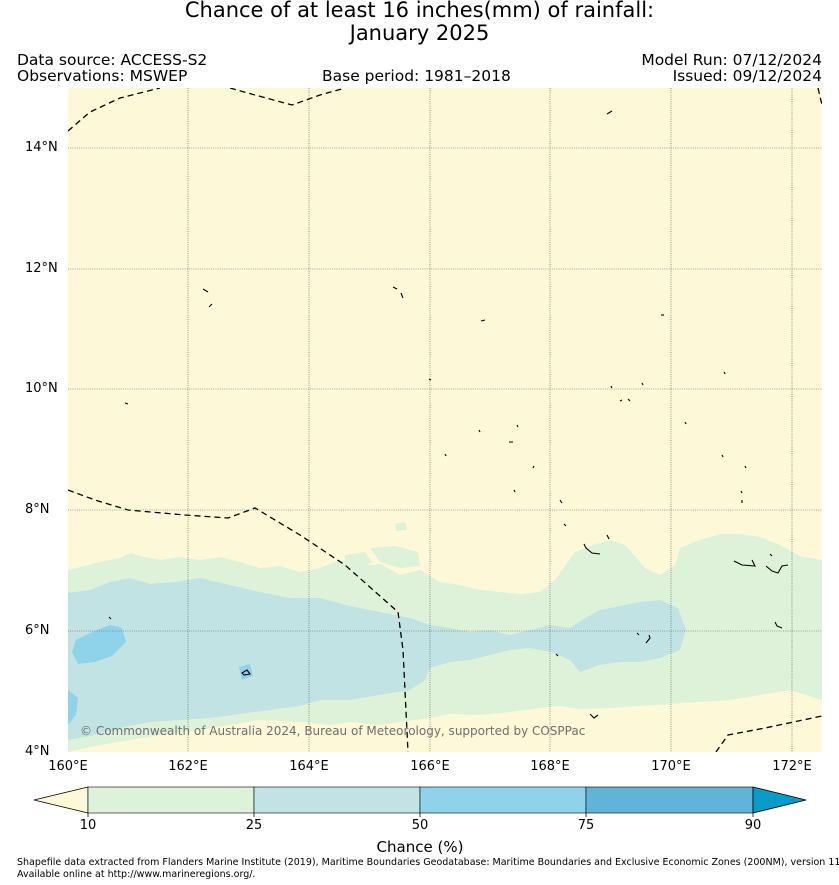  I want to click on colorbar-extend-low, so click(61, 800).